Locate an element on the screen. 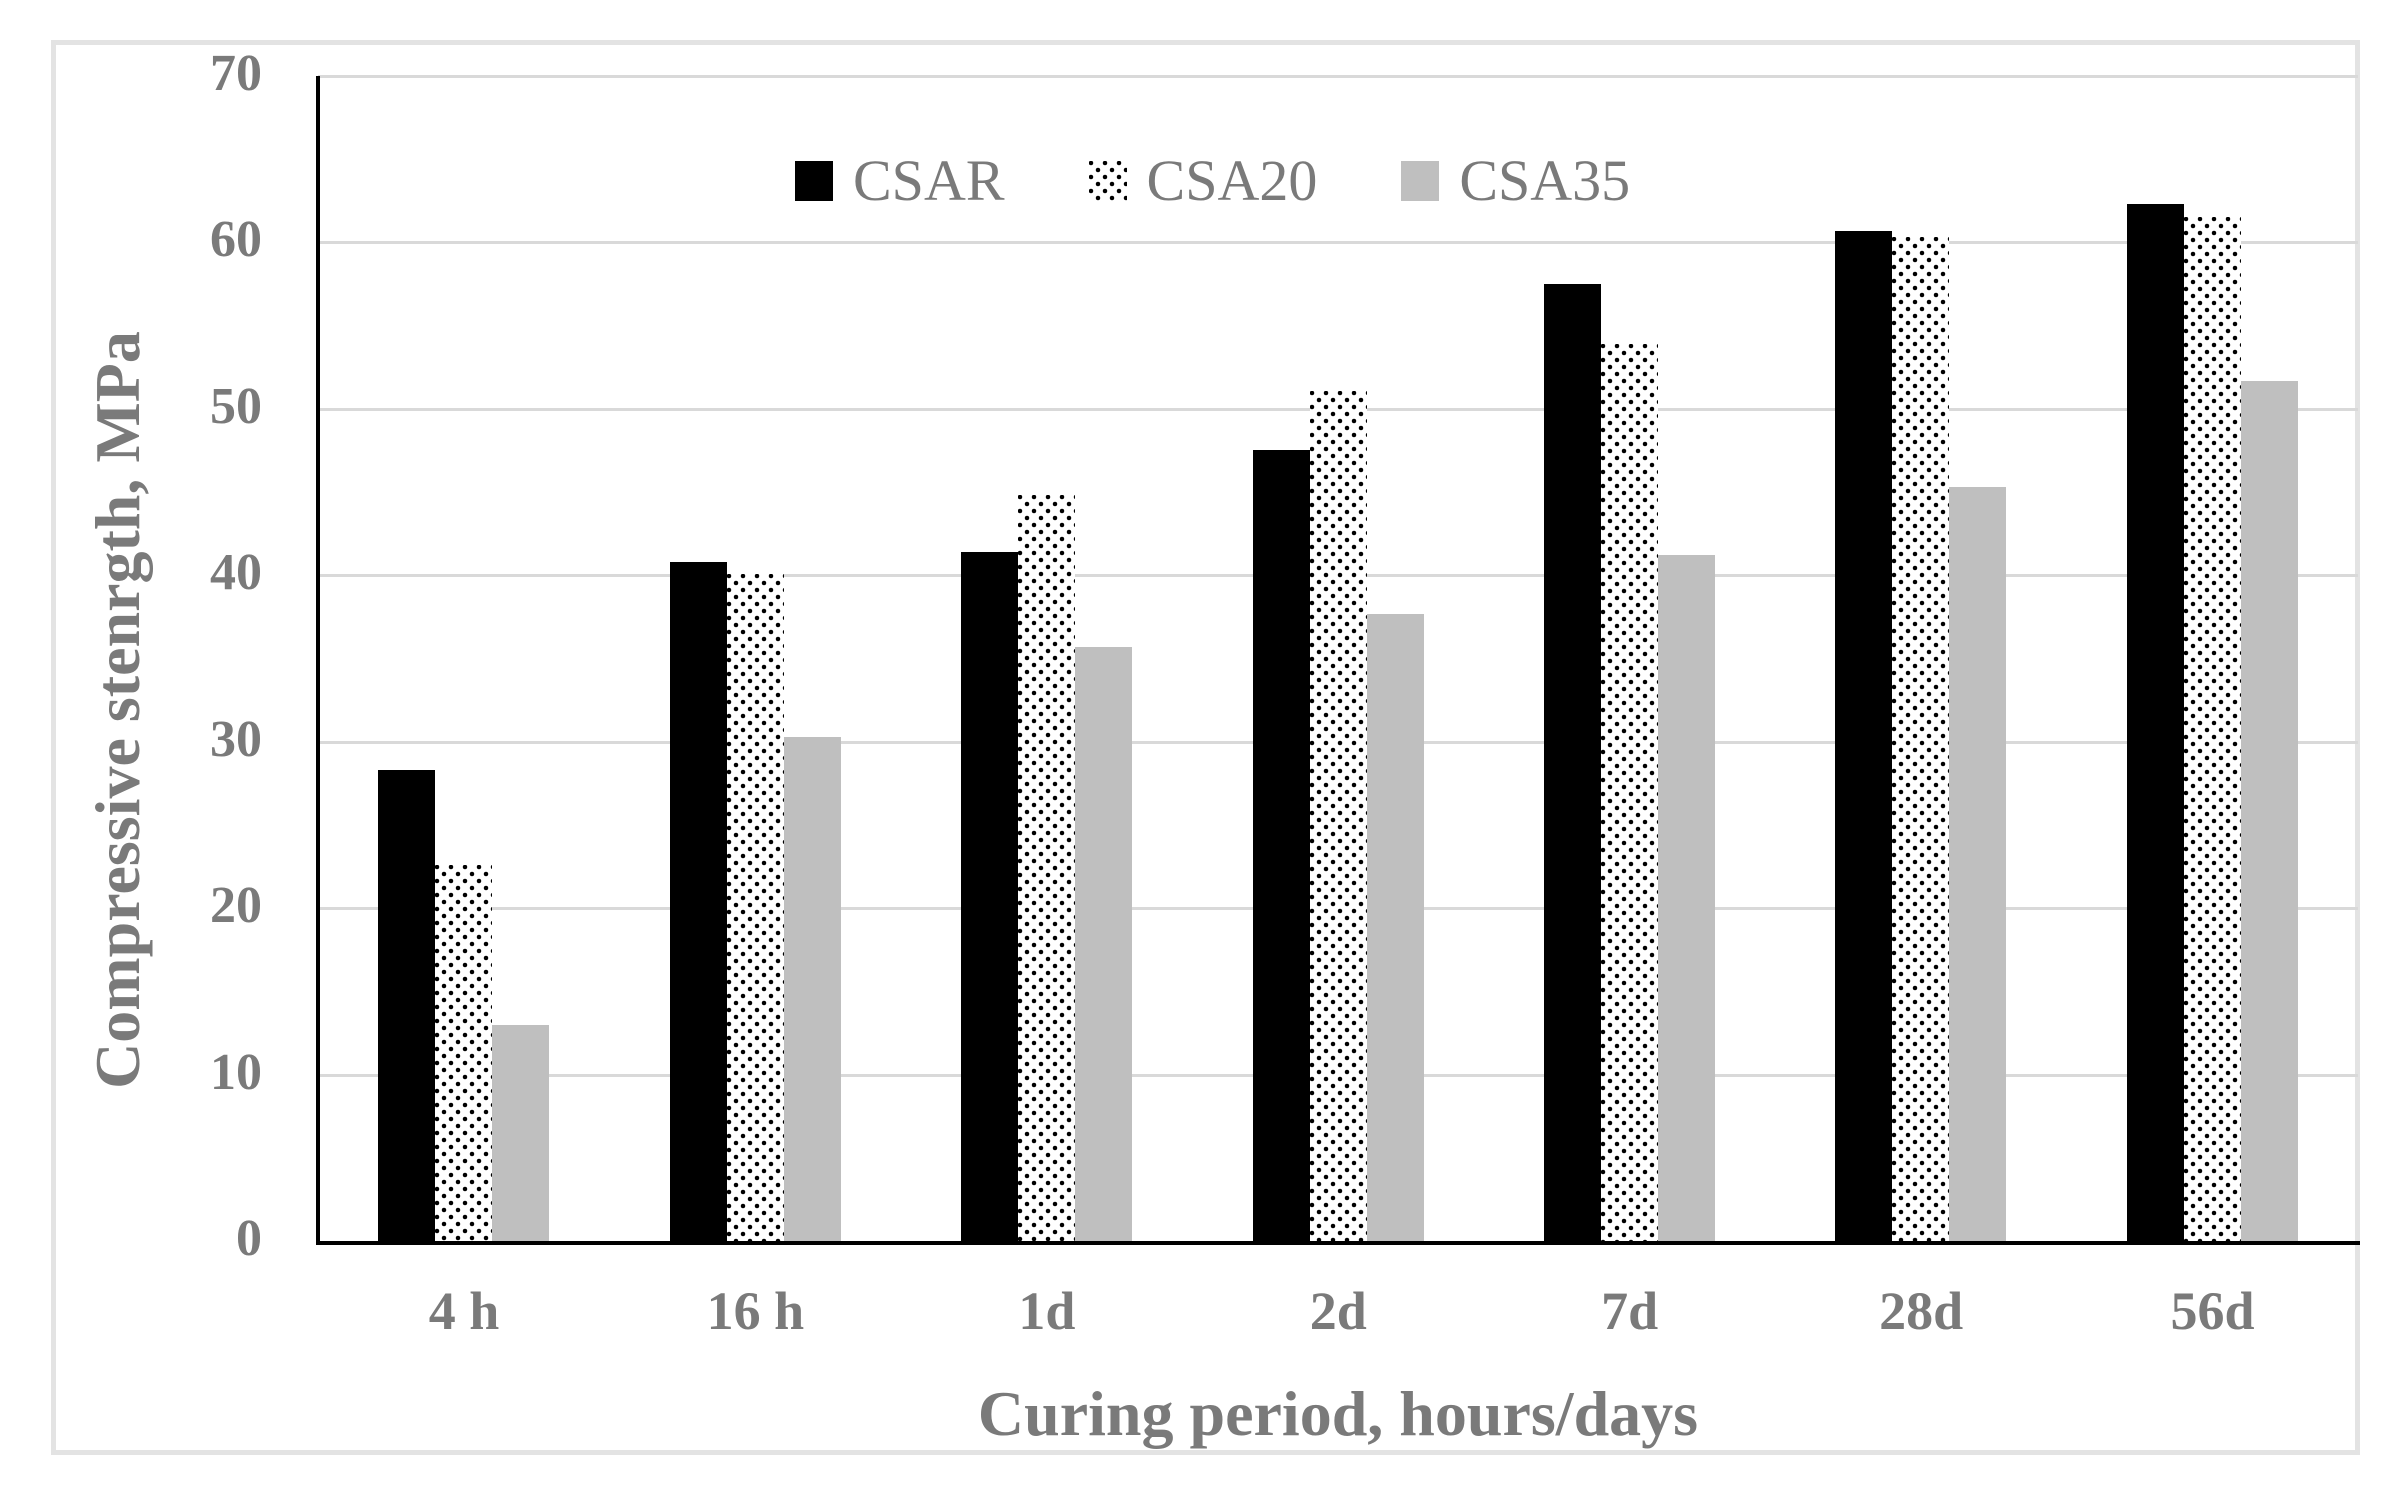 The image size is (2408, 1498). x-tick-label-4h: 4 h is located at coordinates (464, 1311).